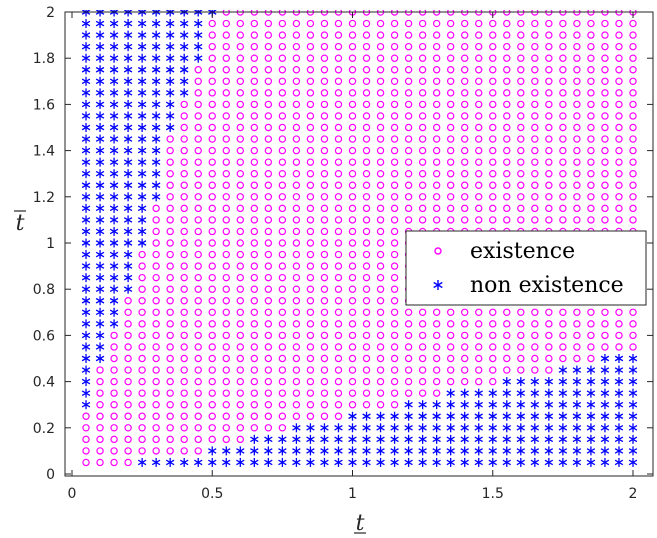 This screenshot has width=657, height=538. What do you see at coordinates (50, 244) in the screenshot?
I see `y-tick-label: 1` at bounding box center [50, 244].